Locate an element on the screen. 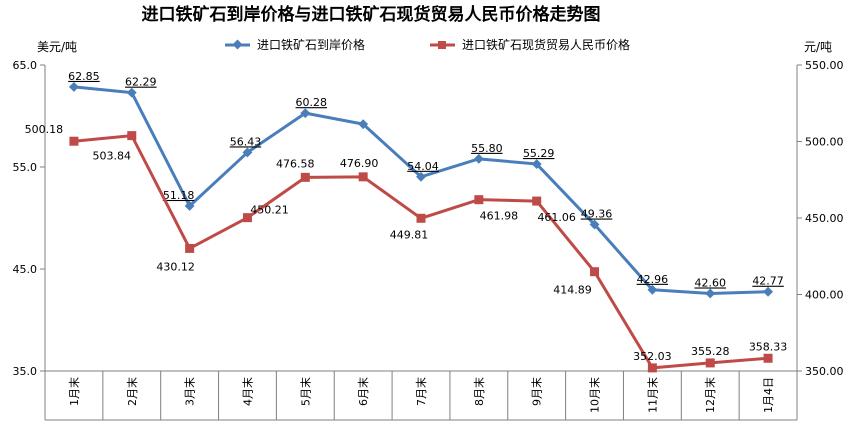 This screenshot has width=854, height=437. category-label: 7月末 is located at coordinates (421, 391).